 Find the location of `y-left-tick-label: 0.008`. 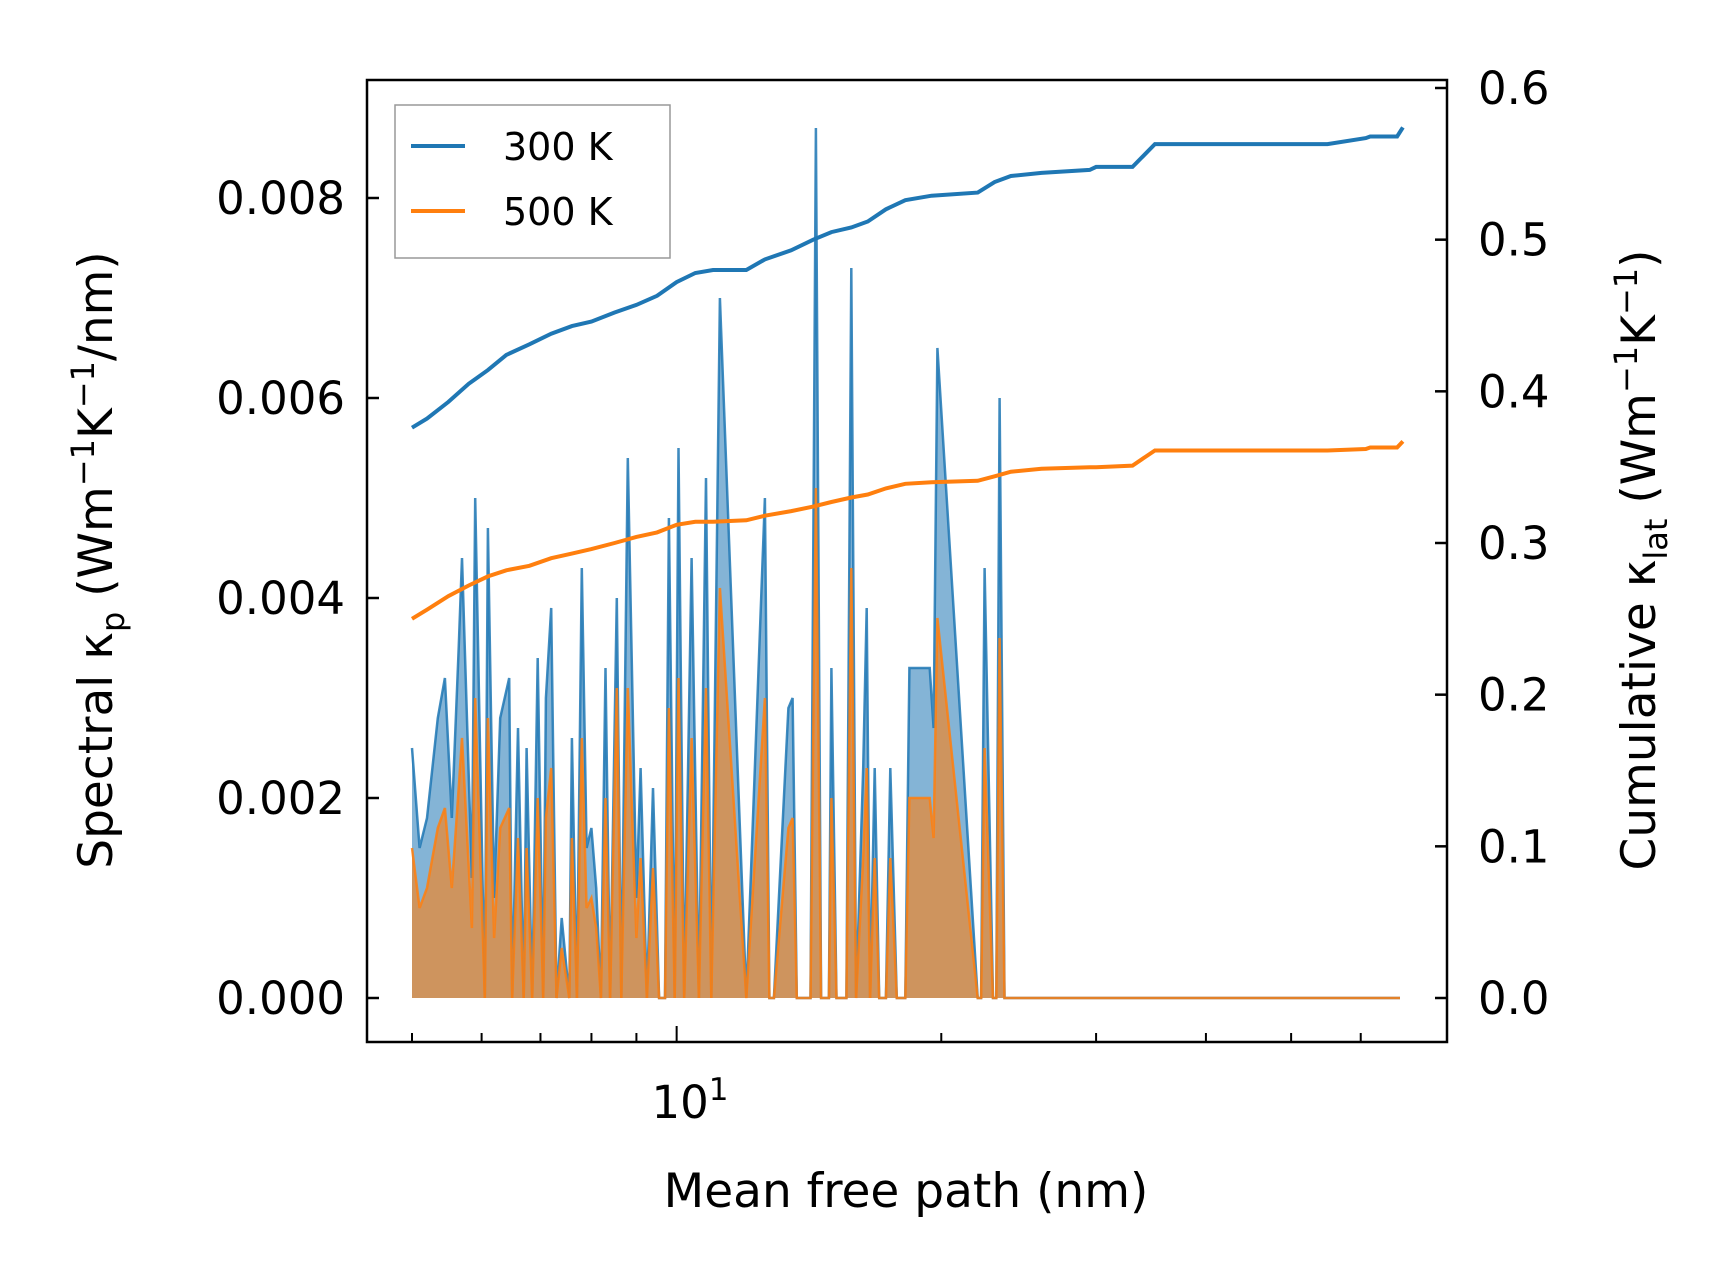

y-left-tick-label: 0.008 is located at coordinates (280, 198).